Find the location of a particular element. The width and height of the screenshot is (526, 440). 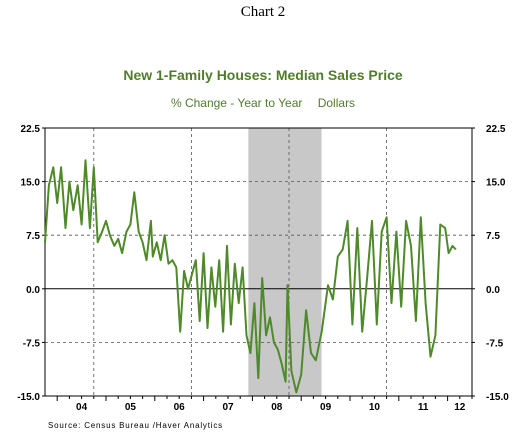

x-tick-label: 12 is located at coordinates (460, 407).